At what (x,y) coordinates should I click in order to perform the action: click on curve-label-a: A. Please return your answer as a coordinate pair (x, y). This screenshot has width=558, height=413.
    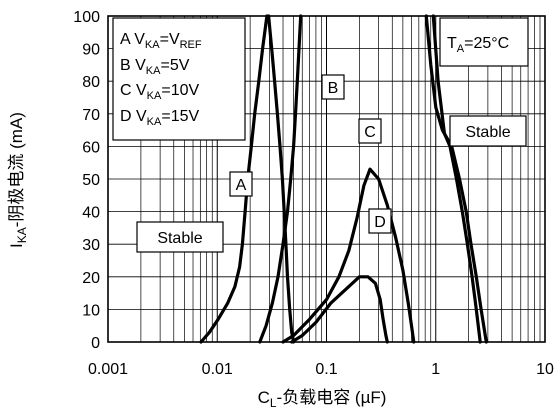
    Looking at the image, I should click on (241, 184).